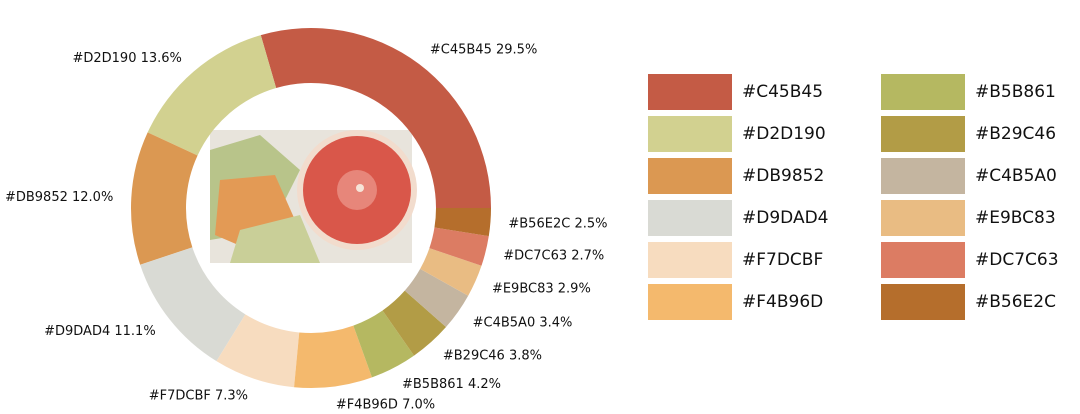 This screenshot has width=1080, height=414. Describe the element at coordinates (504, 322) in the screenshot. I see `slice-category: #C4B5A0` at that location.